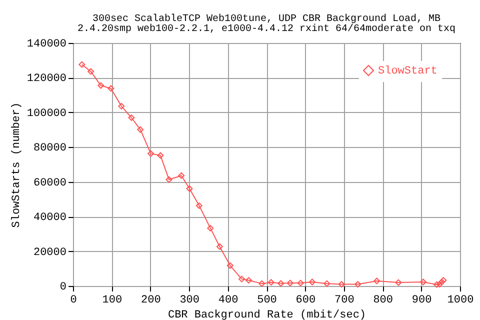 Image resolution: width=480 pixels, height=320 pixels. I want to click on y-tick-label: 140000, so click(46, 44).